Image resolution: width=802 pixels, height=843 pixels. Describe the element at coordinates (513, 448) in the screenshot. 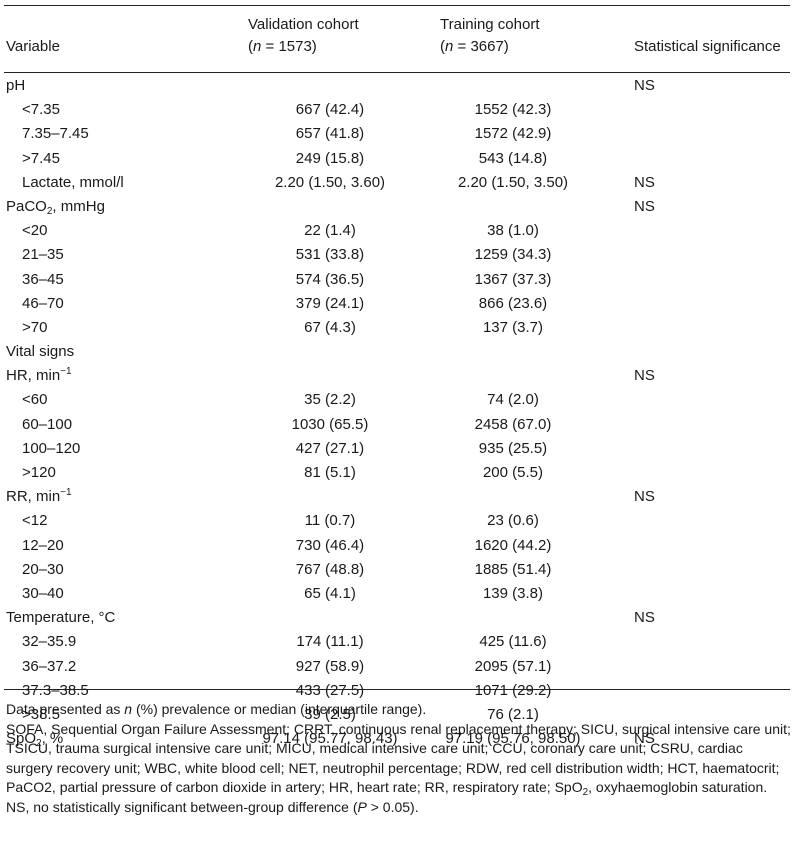

I see `cell-training: 935 (25.5)` at that location.